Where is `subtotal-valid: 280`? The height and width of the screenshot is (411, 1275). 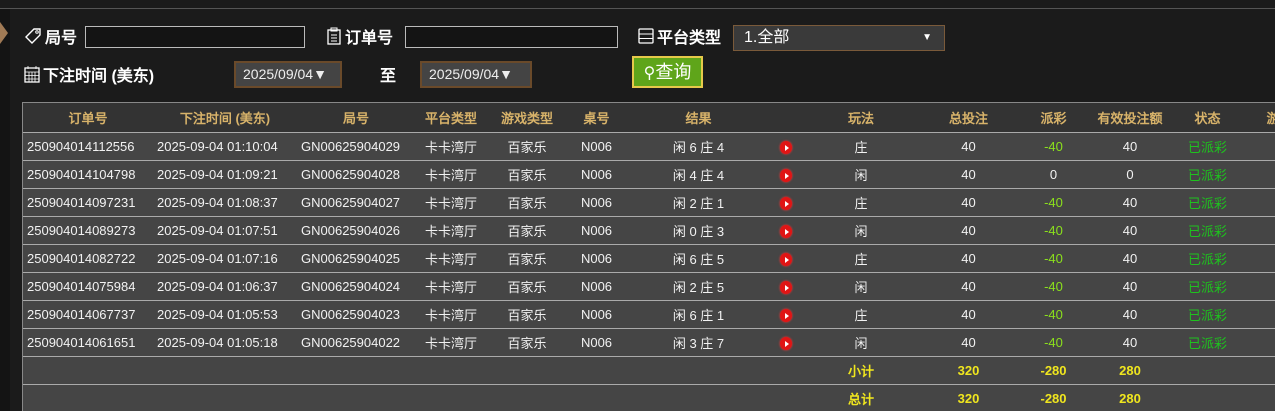 subtotal-valid: 280 is located at coordinates (1130, 370).